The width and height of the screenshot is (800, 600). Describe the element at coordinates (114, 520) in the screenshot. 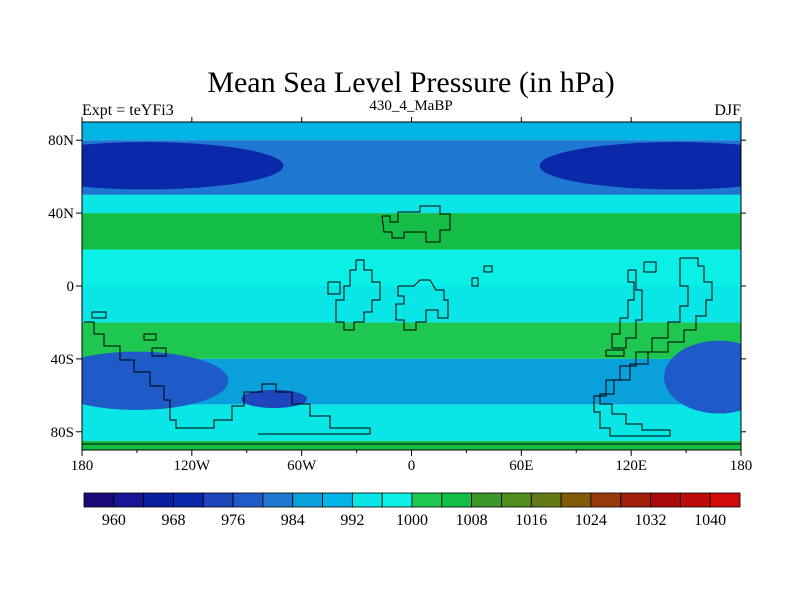

I see `colorbar-label: 960` at that location.